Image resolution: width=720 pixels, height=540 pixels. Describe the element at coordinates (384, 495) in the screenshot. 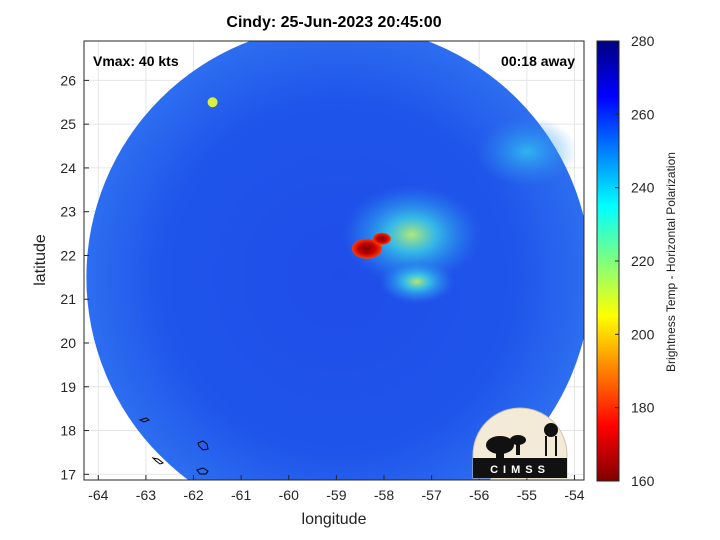

I see `x-tick-label: -58` at that location.